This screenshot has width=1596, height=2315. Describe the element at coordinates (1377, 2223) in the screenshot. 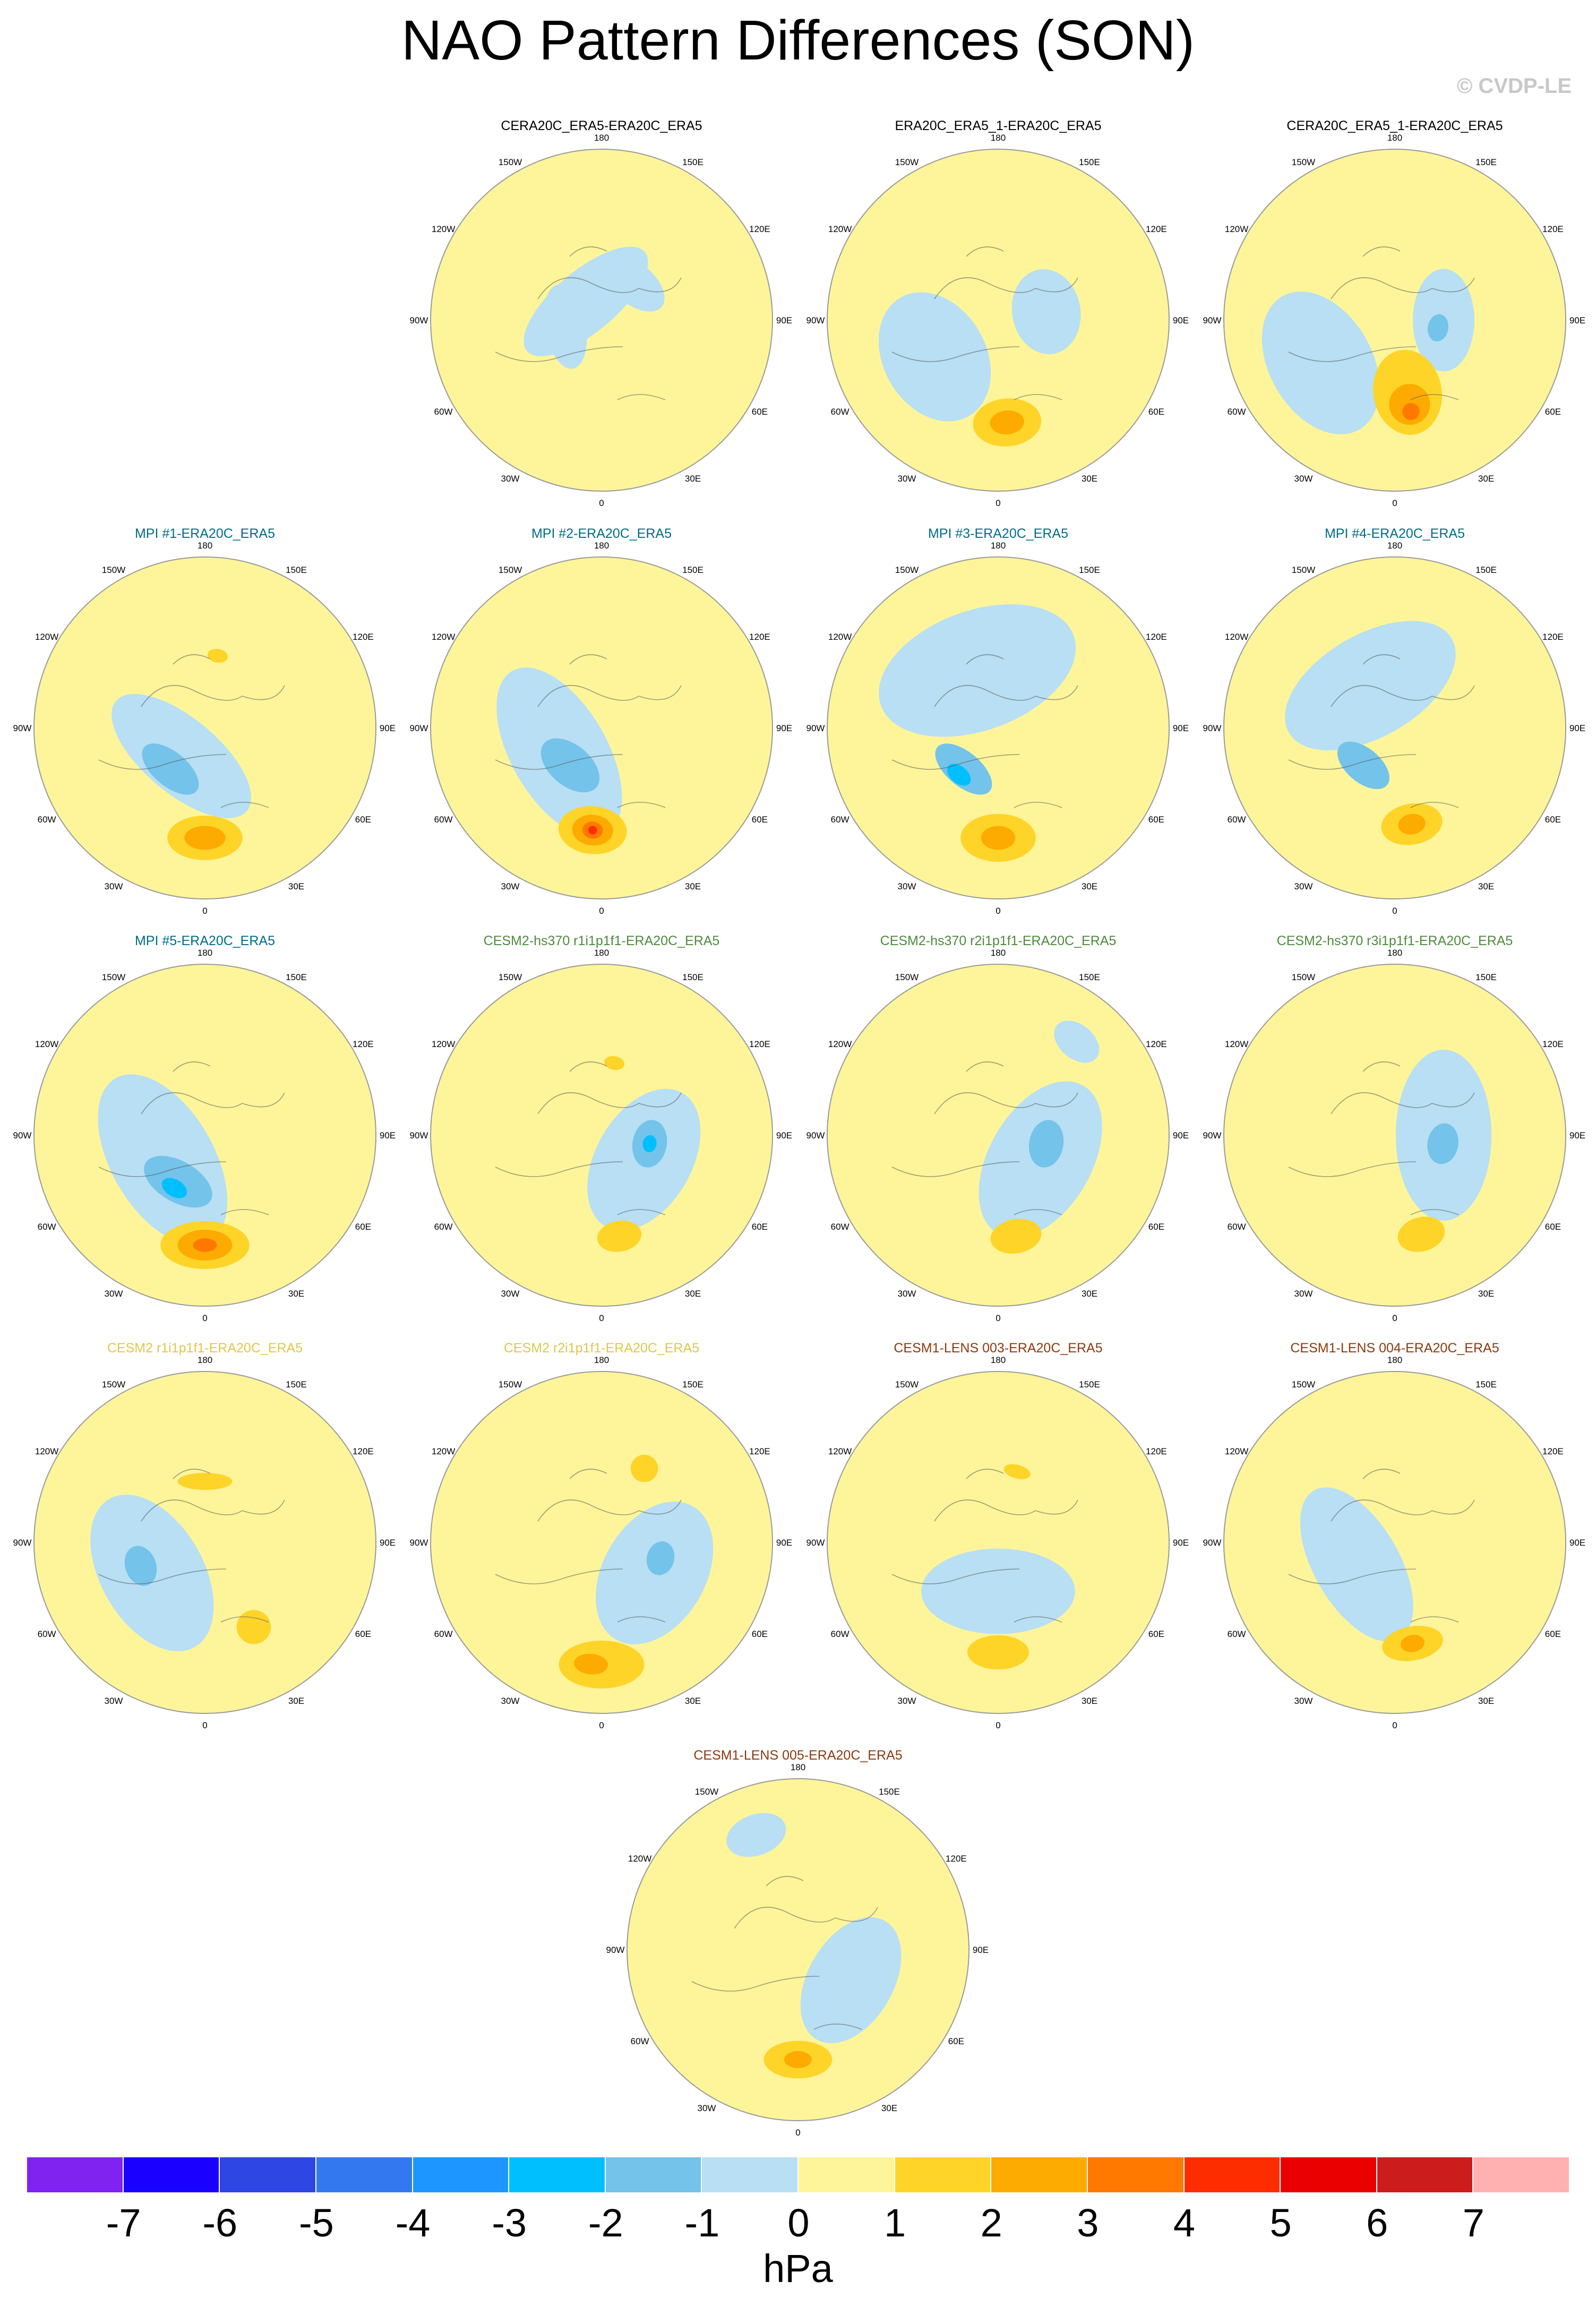

I see `colorbar-tick-label: 6` at that location.